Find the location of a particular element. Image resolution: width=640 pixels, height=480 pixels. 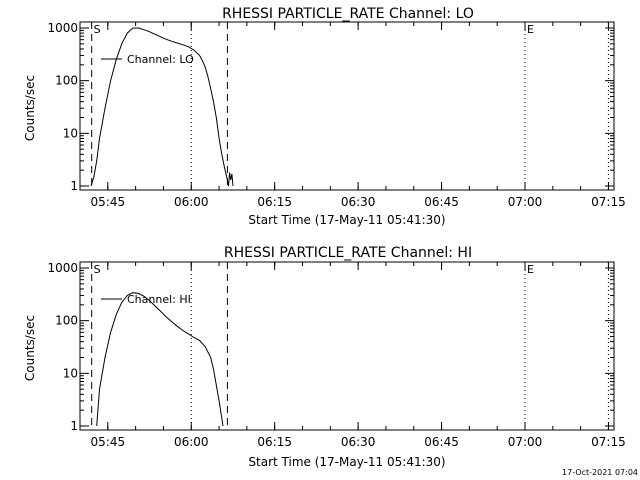

legend-label: Channel: HI is located at coordinates (159, 299).